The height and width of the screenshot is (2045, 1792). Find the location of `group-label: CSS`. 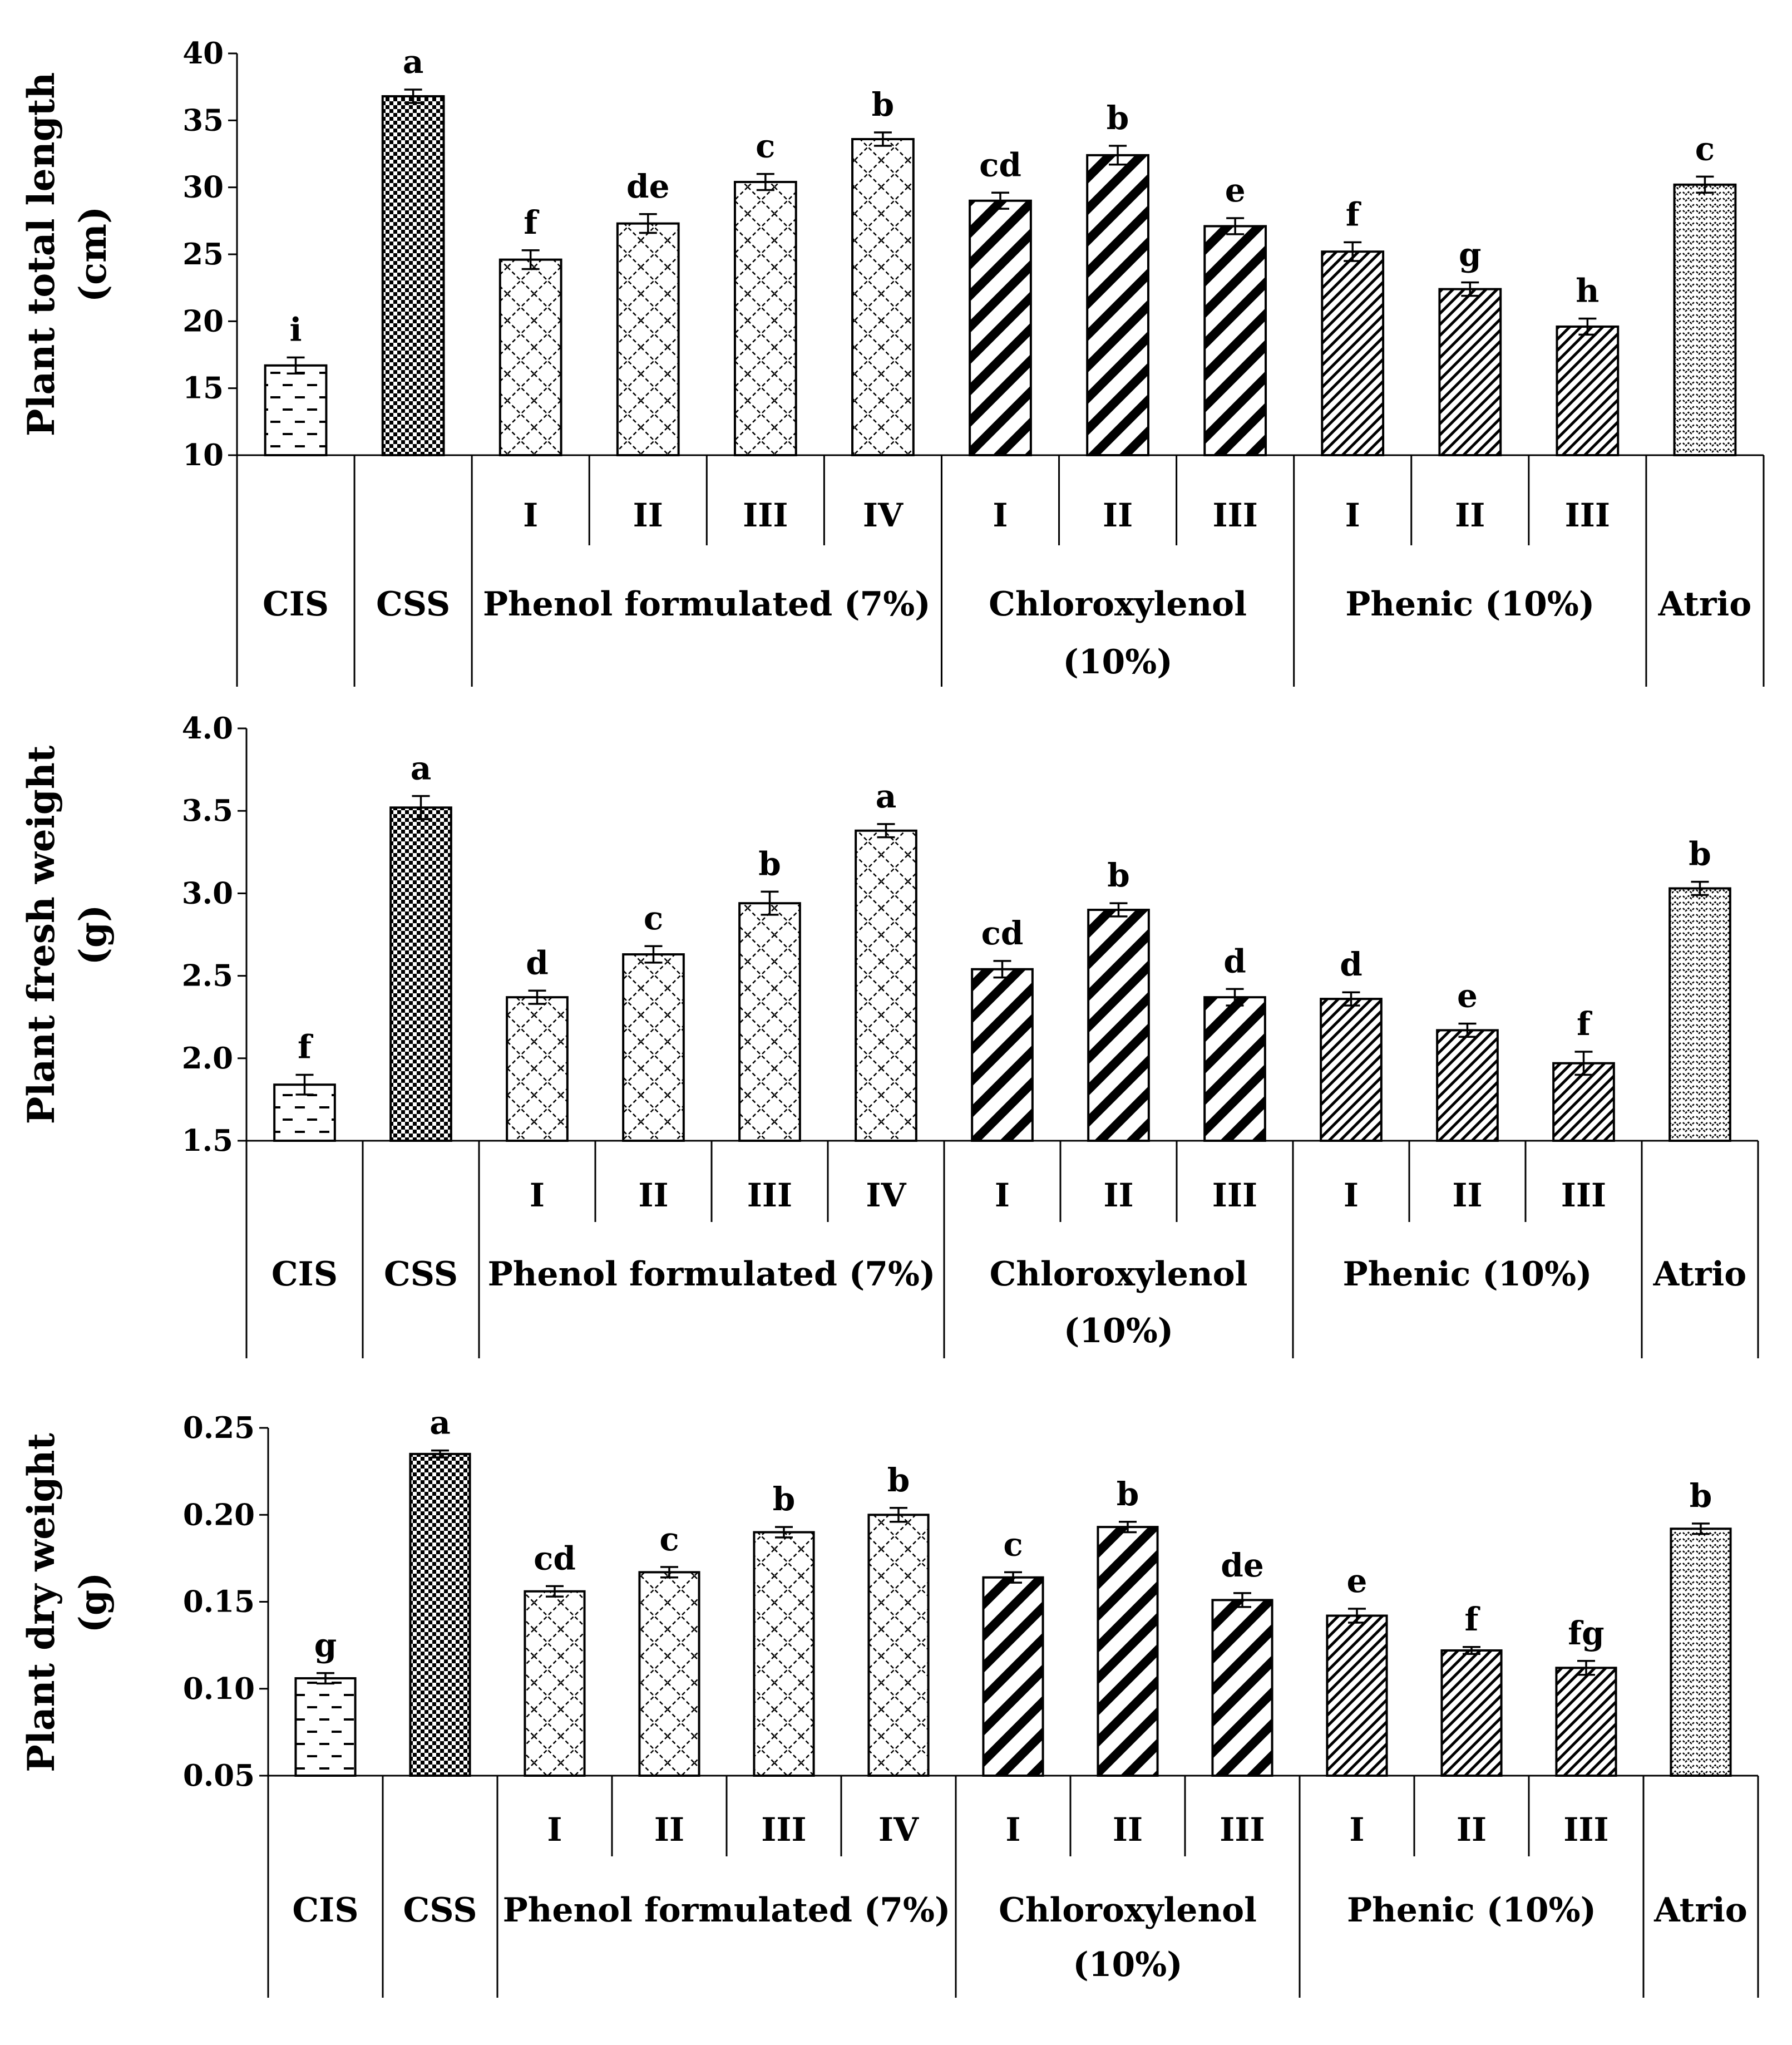

group-label: CSS is located at coordinates (421, 1274).